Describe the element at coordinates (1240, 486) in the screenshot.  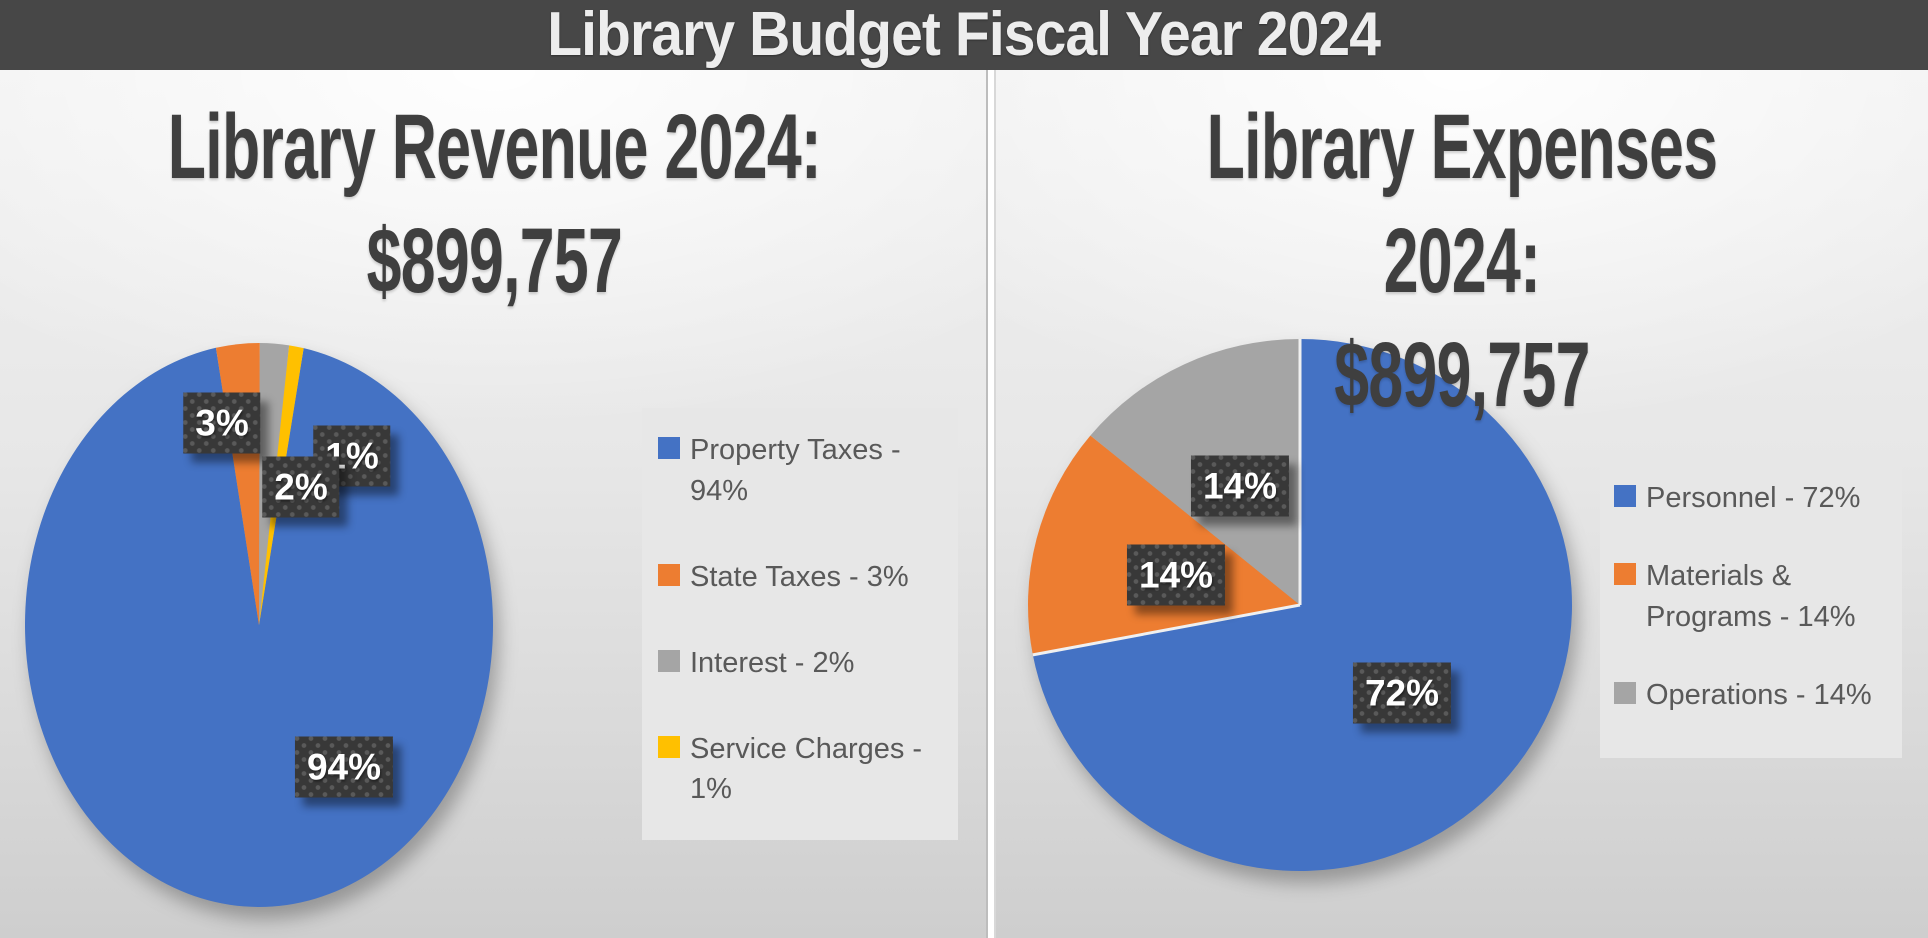
I see `data-label-operations: 14%` at that location.